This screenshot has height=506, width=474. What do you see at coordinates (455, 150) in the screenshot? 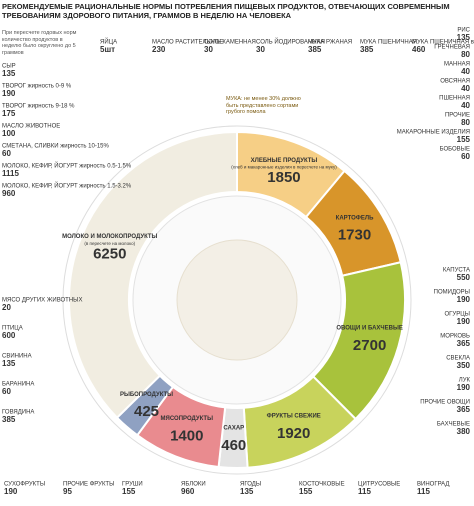
I see `item-name: БОБОВЫЕ` at bounding box center [455, 150].